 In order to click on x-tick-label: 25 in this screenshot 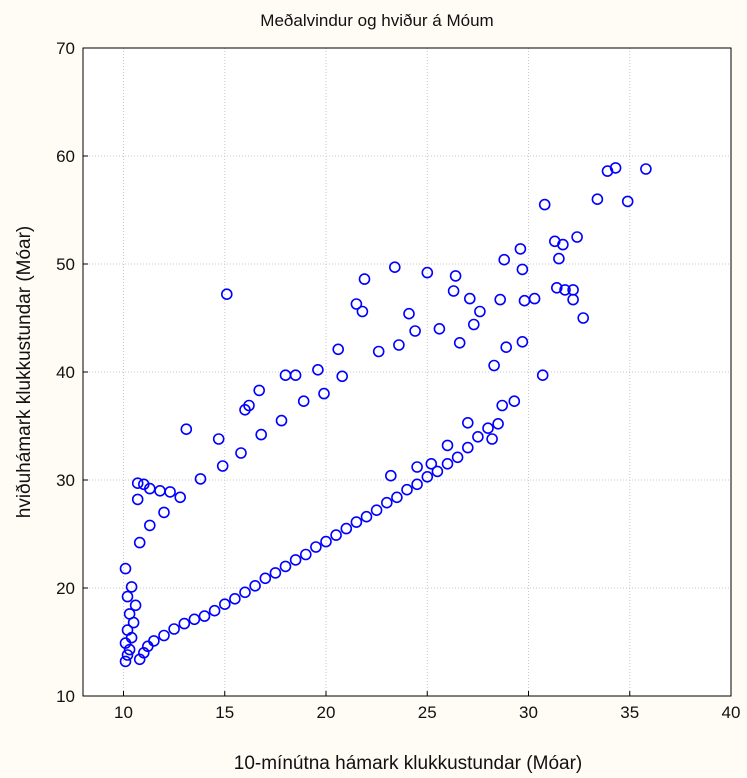, I will do `click(427, 712)`.